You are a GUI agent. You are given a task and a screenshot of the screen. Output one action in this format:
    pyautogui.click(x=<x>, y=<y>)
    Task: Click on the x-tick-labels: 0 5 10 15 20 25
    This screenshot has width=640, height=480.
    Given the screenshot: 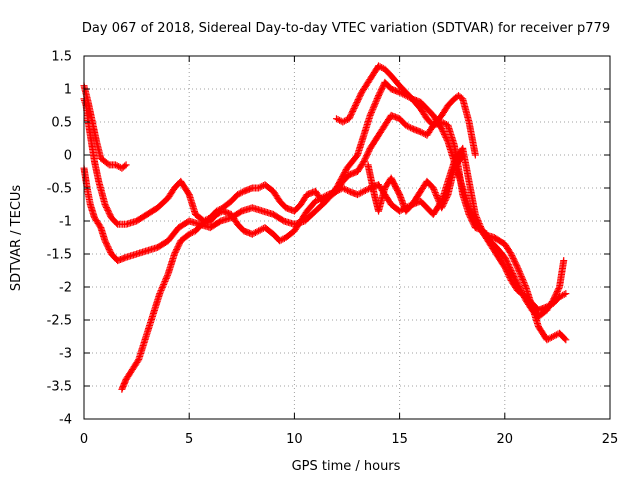 What is the action you would take?
    pyautogui.click(x=349, y=439)
    